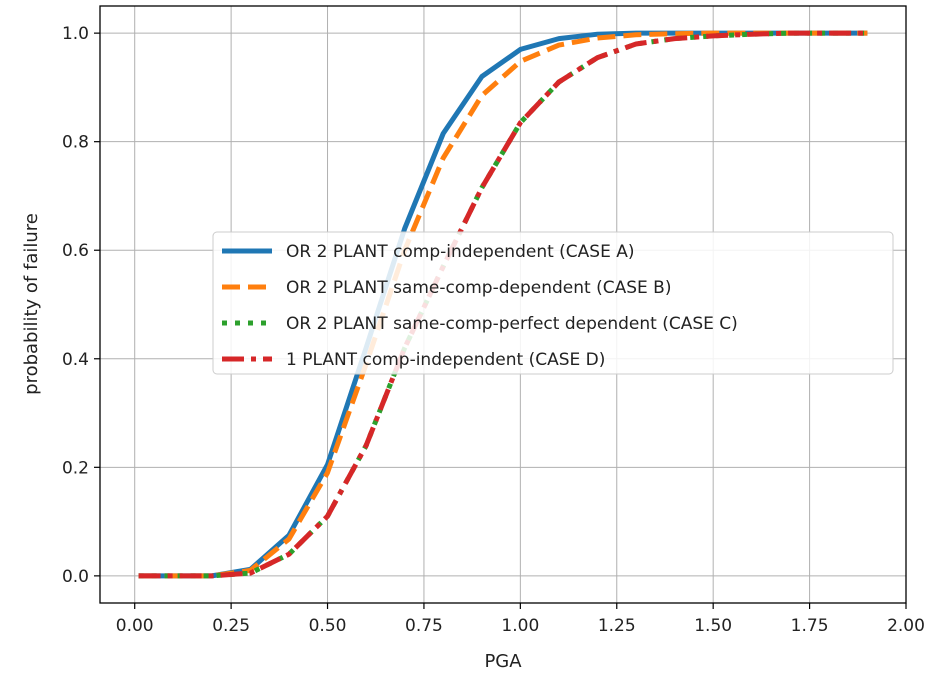 This screenshot has height=683, width=945. What do you see at coordinates (617, 626) in the screenshot?
I see `x-tick-label: 1.25` at bounding box center [617, 626].